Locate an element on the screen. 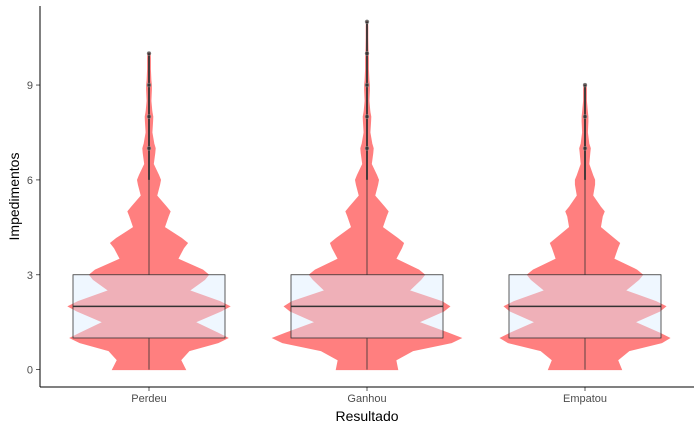  y-tick-label-9: 9 is located at coordinates (30, 86).